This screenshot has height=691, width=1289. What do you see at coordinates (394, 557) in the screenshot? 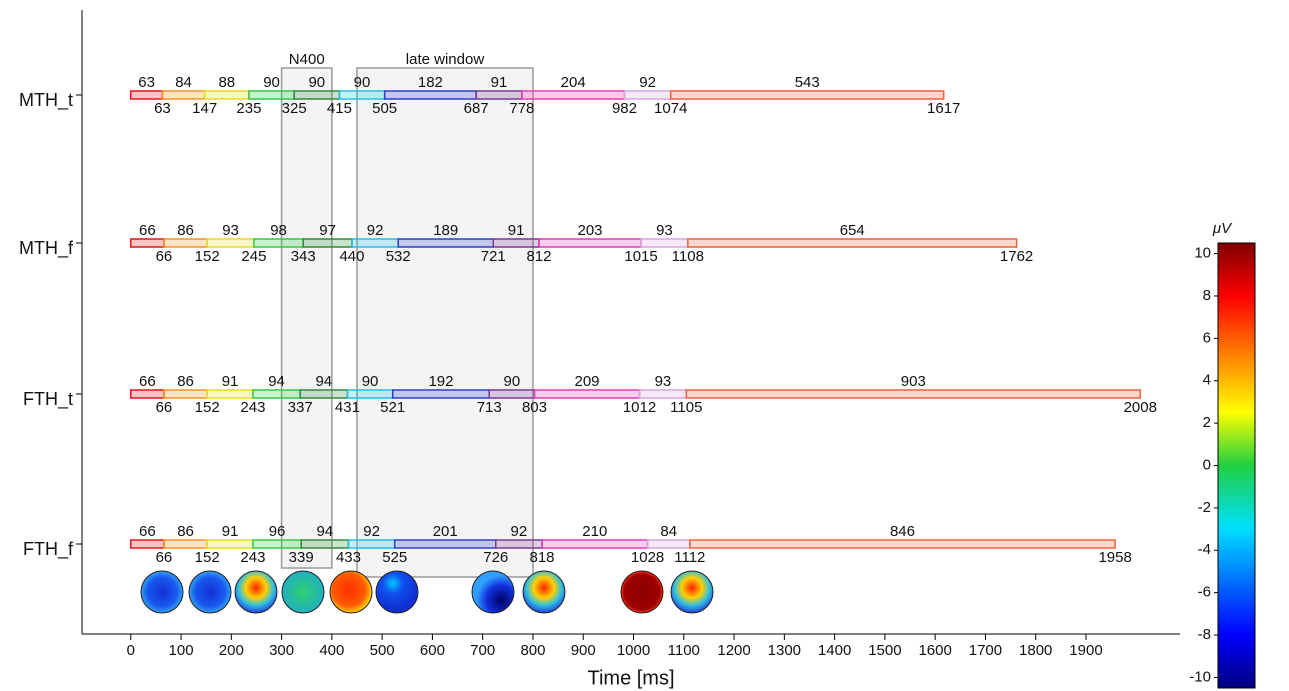
I see `end-label: 525` at bounding box center [394, 557].